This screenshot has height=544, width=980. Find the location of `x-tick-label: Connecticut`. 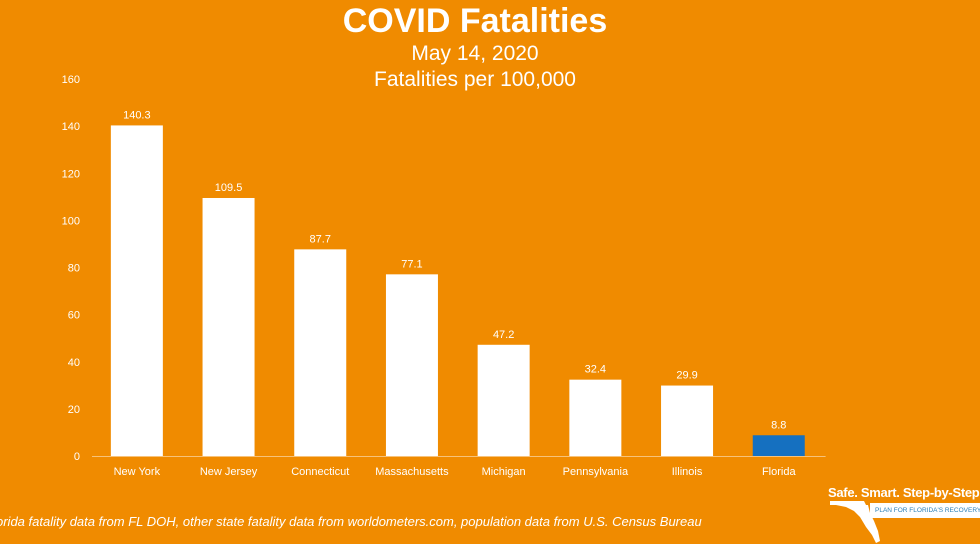

x-tick-label: Connecticut is located at coordinates (320, 472).